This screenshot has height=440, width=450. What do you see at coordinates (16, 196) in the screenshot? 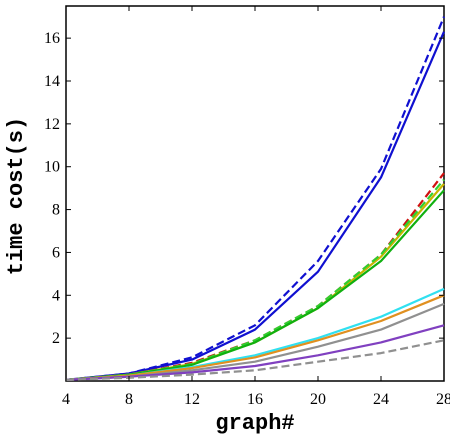
I see `y-axis-title: time cost(s)` at bounding box center [16, 196].